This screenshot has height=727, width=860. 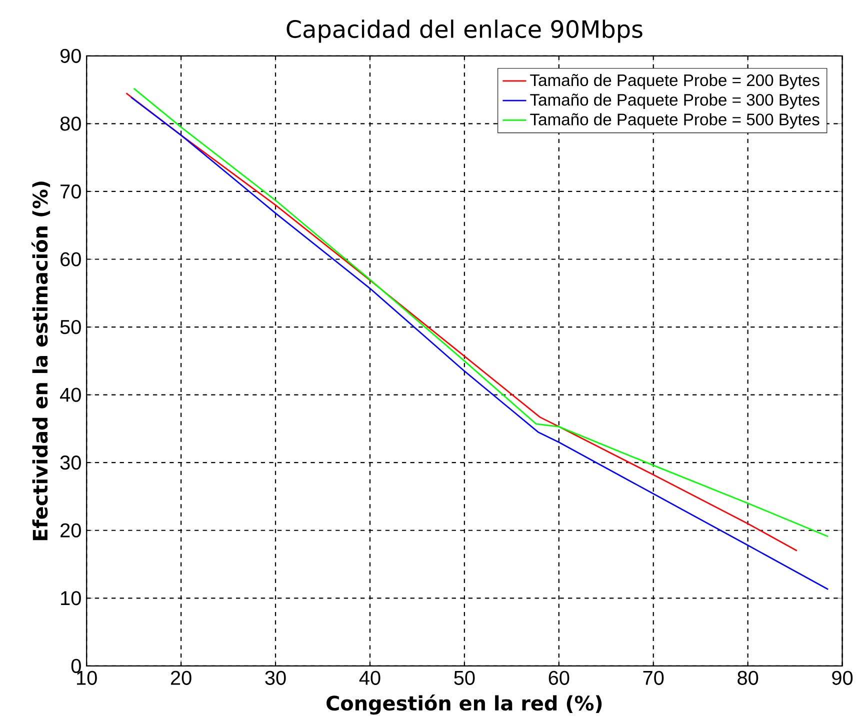 What do you see at coordinates (70, 55) in the screenshot?
I see `y-tick-label: 90` at bounding box center [70, 55].